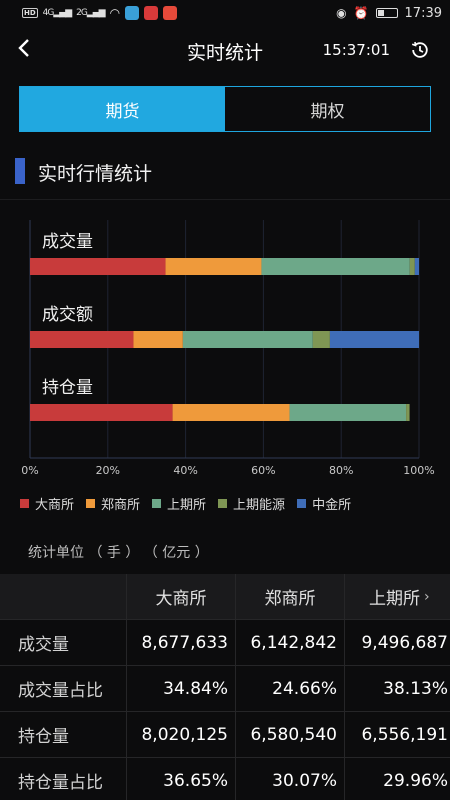 The width and height of the screenshot is (450, 800). I want to click on table-cell: 34.84%, so click(181, 688).